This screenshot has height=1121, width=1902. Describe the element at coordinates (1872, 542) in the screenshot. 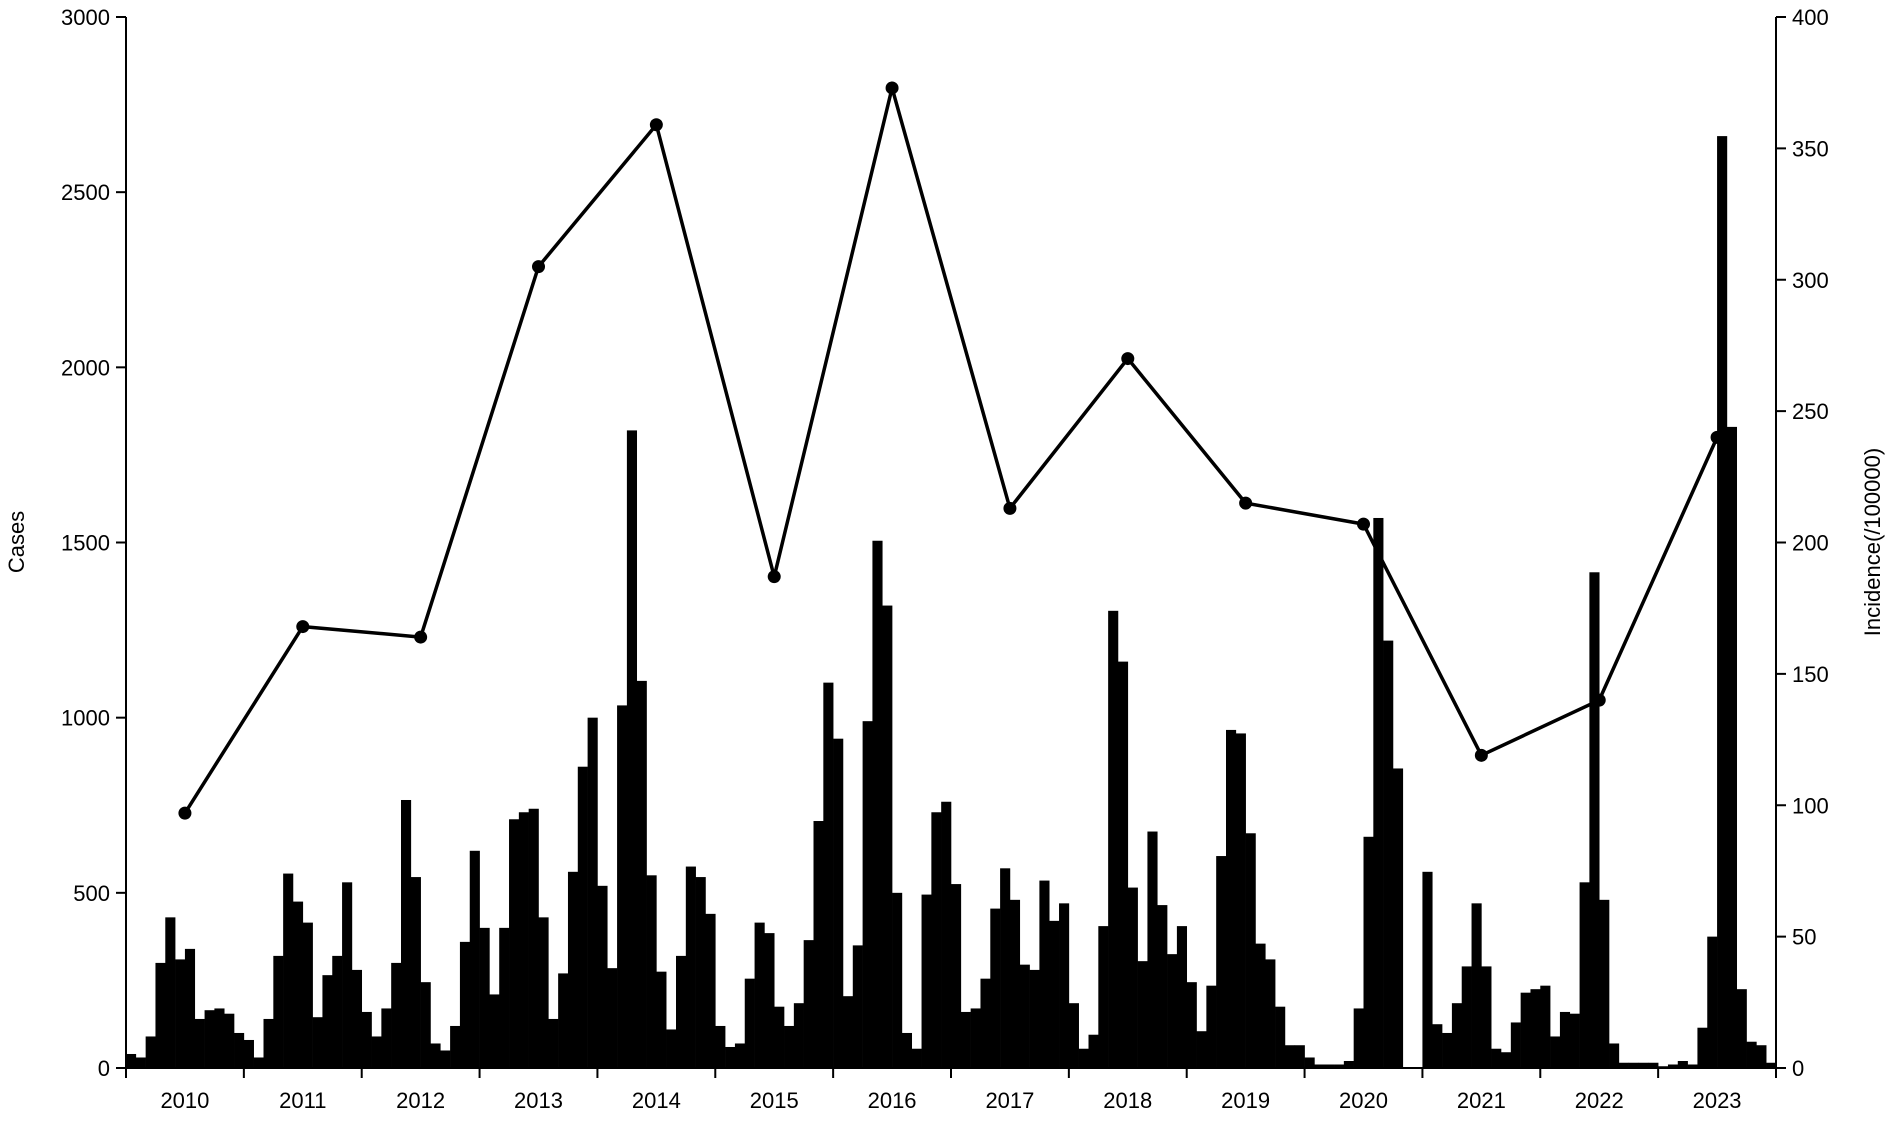

I see `y2-axis-label: Incidence(/100000)` at that location.